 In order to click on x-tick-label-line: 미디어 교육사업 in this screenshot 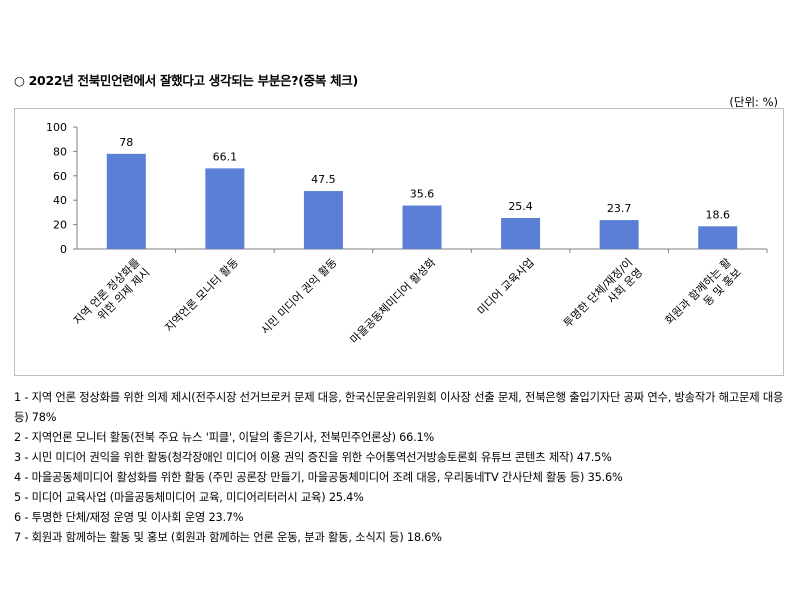, I will do `click(506, 287)`.